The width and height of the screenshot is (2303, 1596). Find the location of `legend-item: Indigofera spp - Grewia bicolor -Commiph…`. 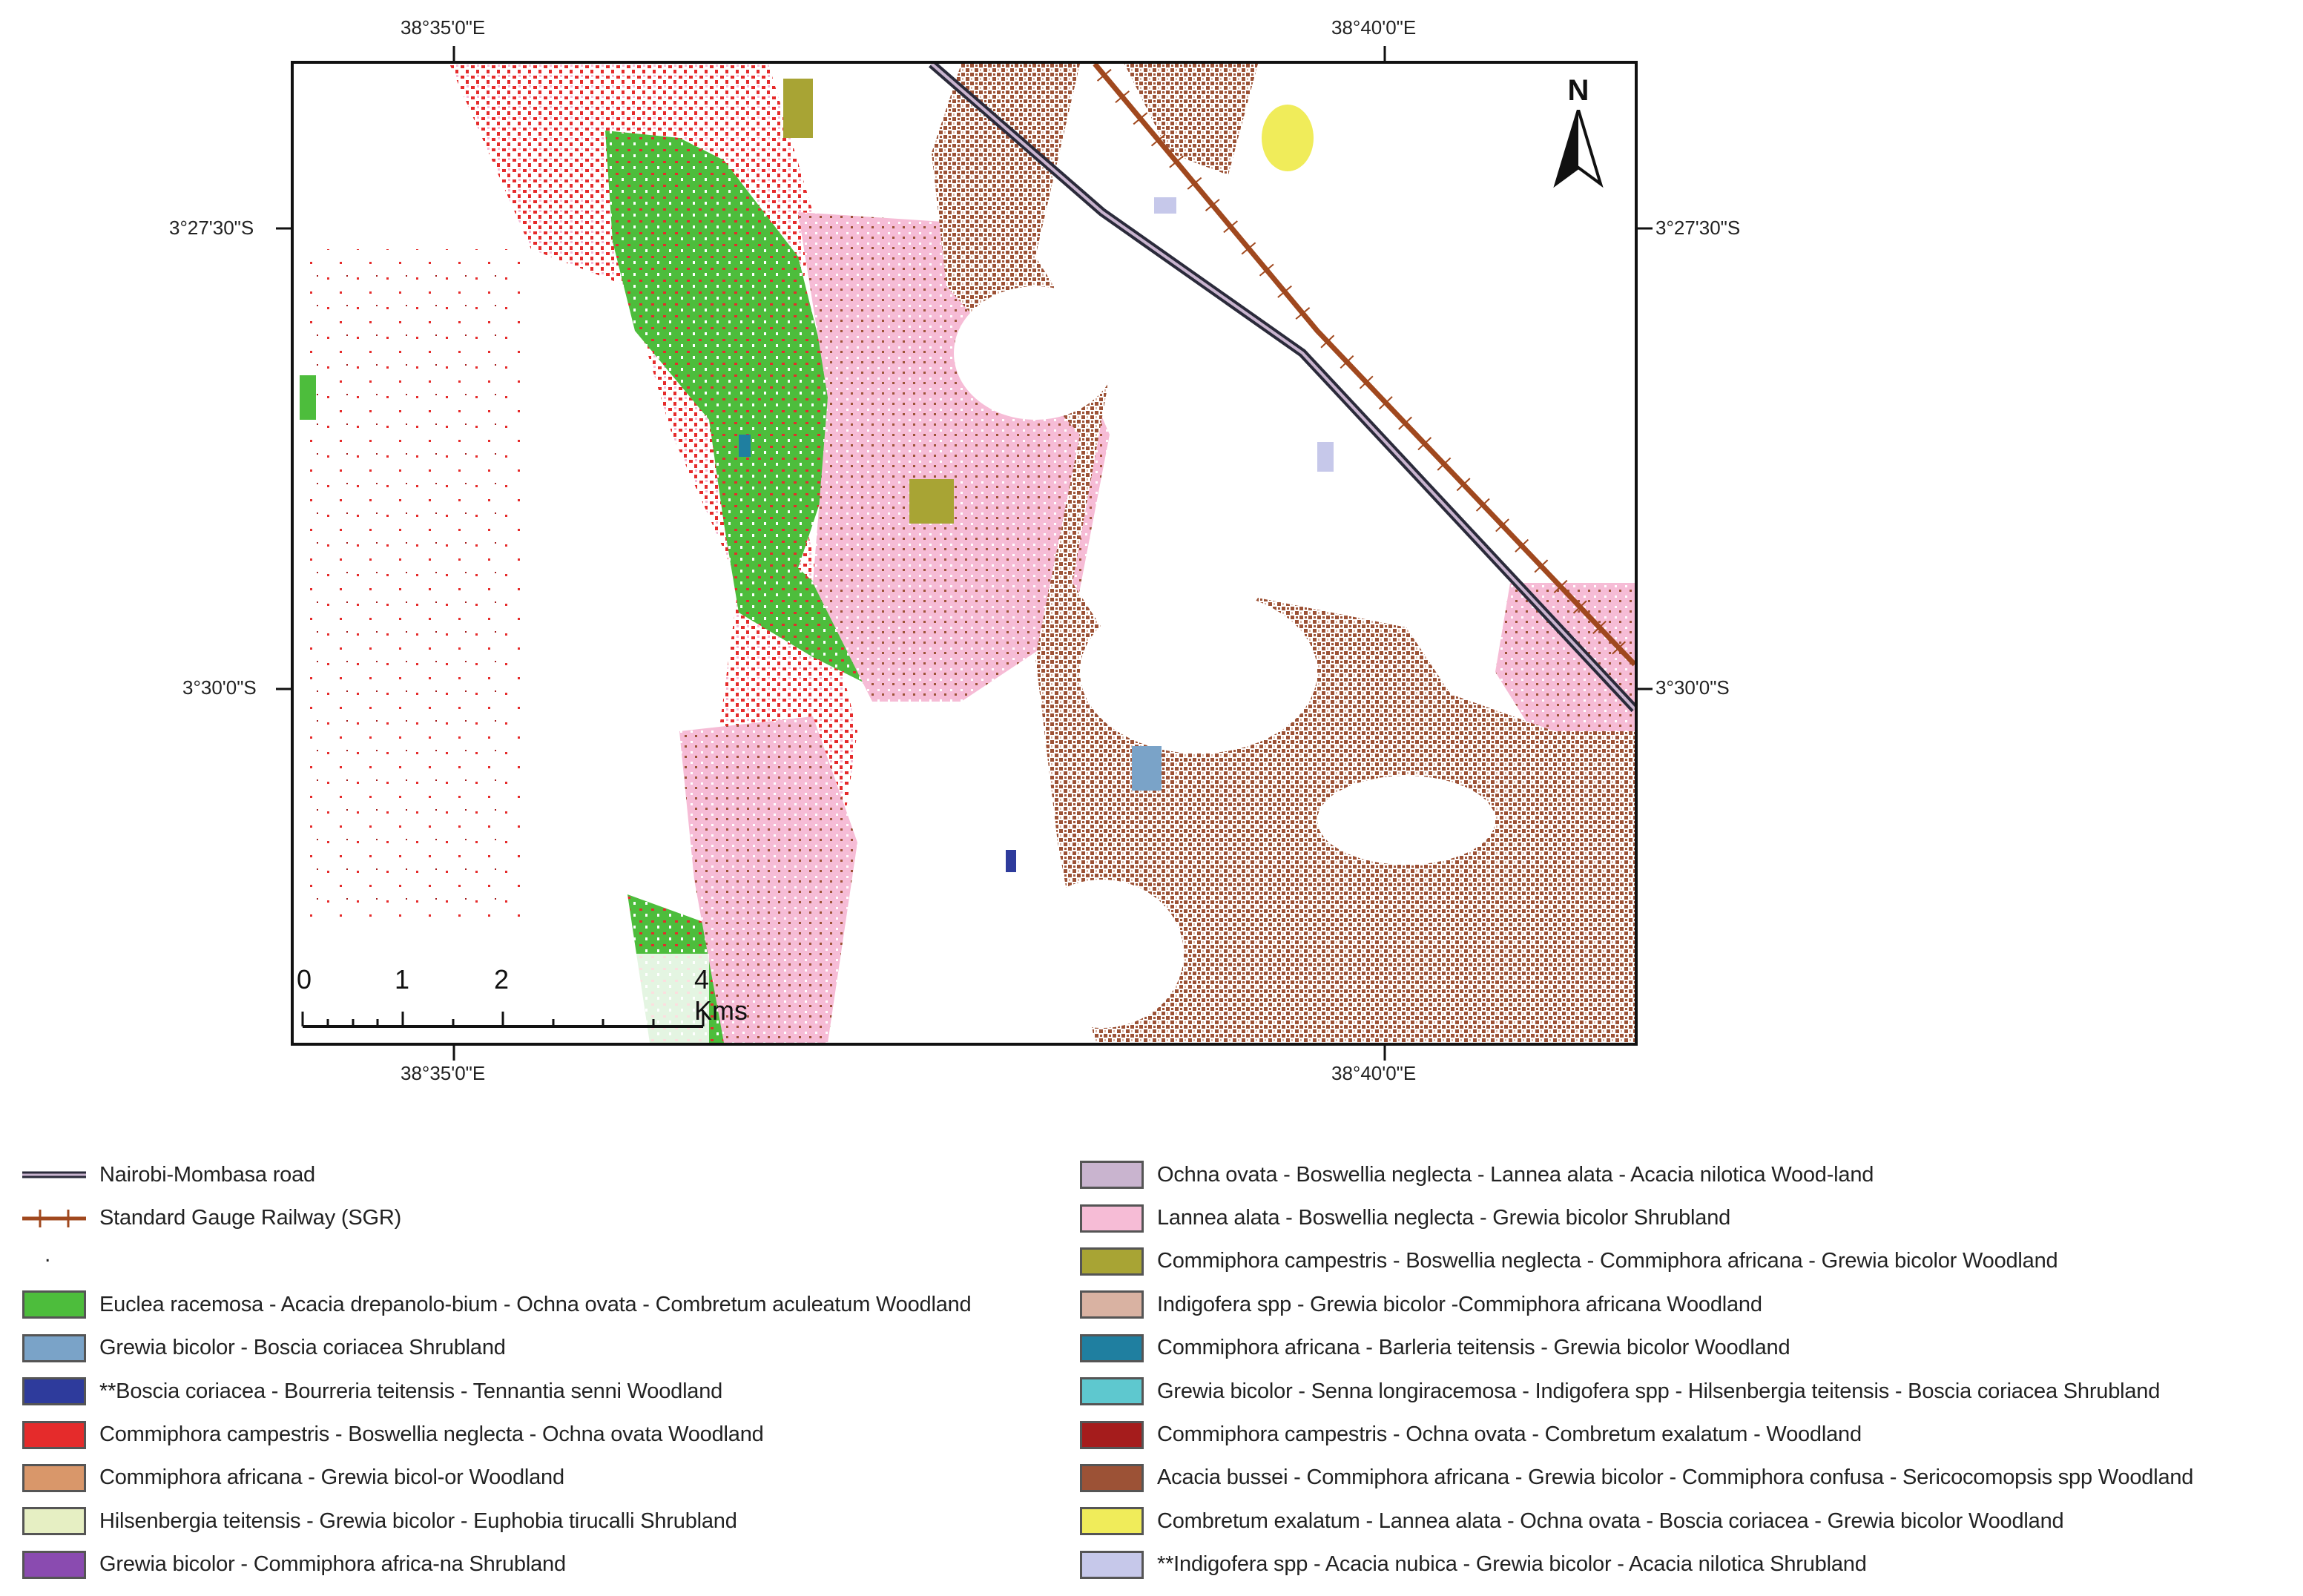

legend-item: Indigofera spp - Grewia bicolor -Commiph… is located at coordinates (1636, 1304).